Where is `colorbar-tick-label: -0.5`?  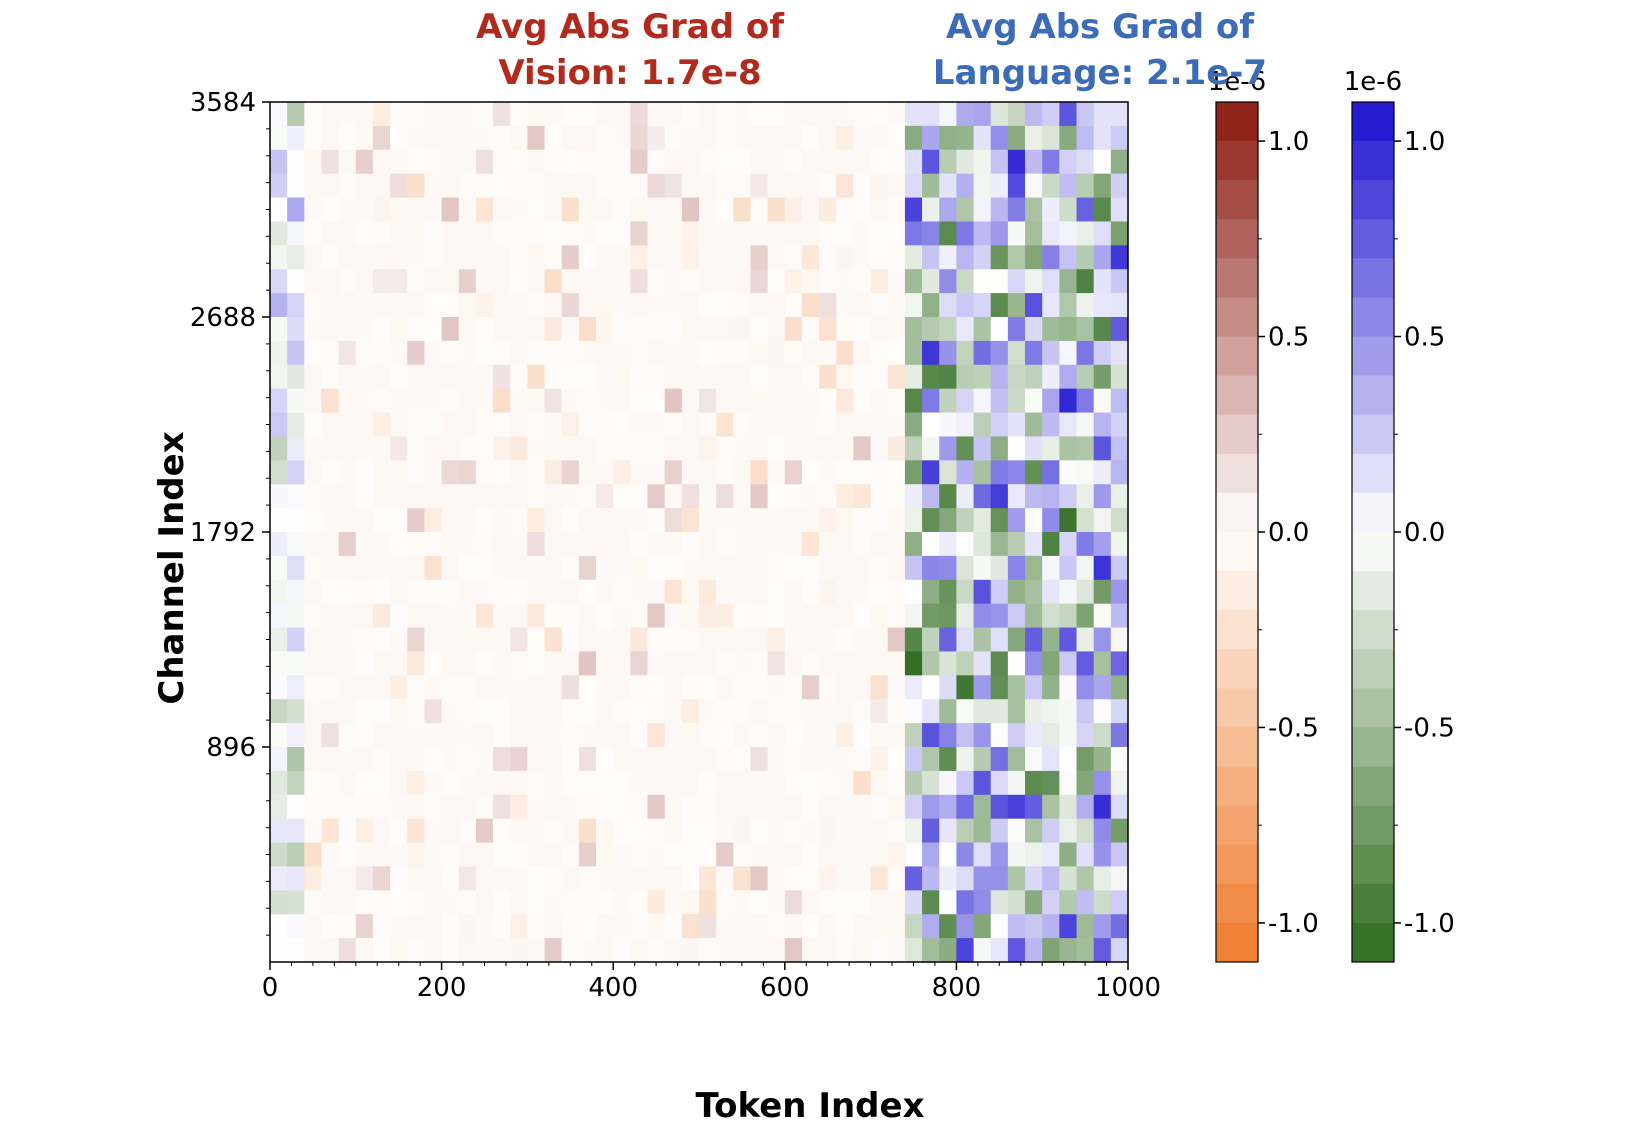
colorbar-tick-label: -0.5 is located at coordinates (1293, 728).